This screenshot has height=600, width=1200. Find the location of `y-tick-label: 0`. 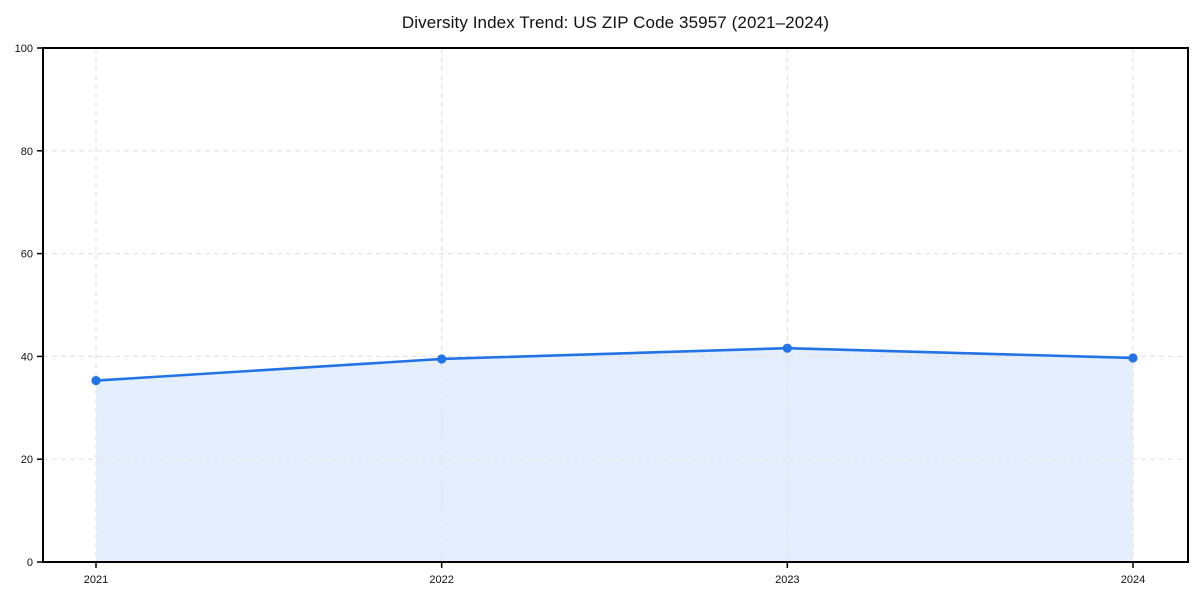

y-tick-label: 0 is located at coordinates (30, 563).